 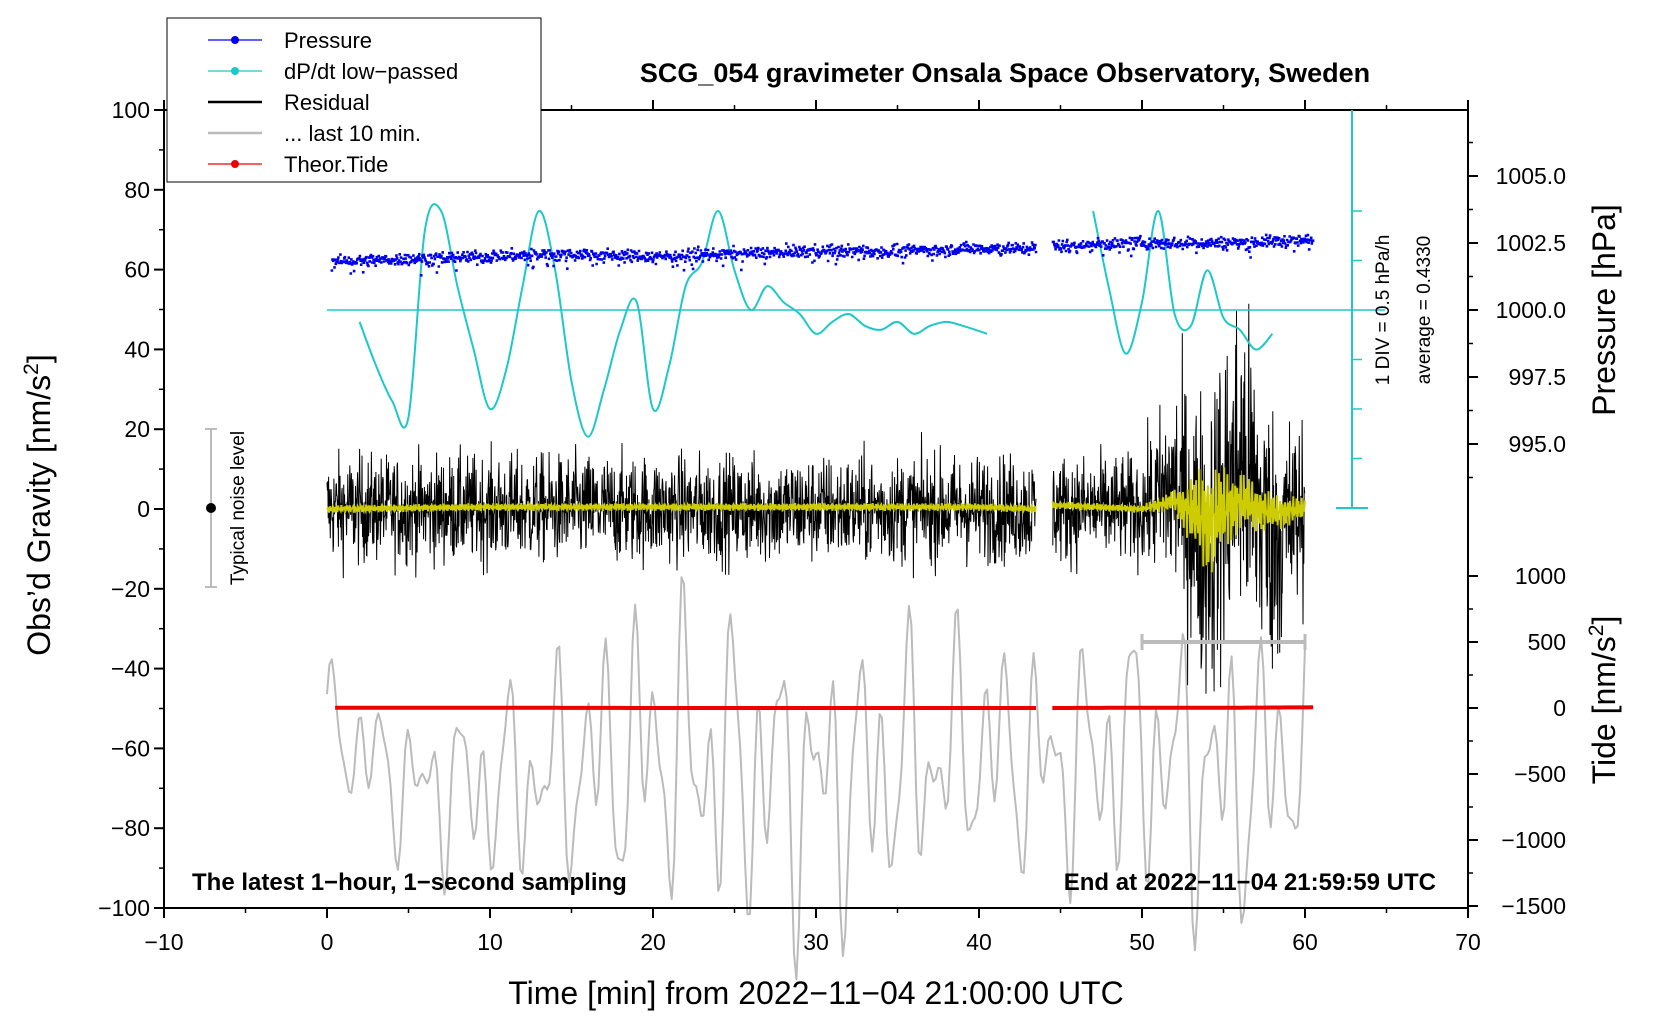 What do you see at coordinates (1531, 310) in the screenshot?
I see `pressure-tick-label: 1000.0` at bounding box center [1531, 310].